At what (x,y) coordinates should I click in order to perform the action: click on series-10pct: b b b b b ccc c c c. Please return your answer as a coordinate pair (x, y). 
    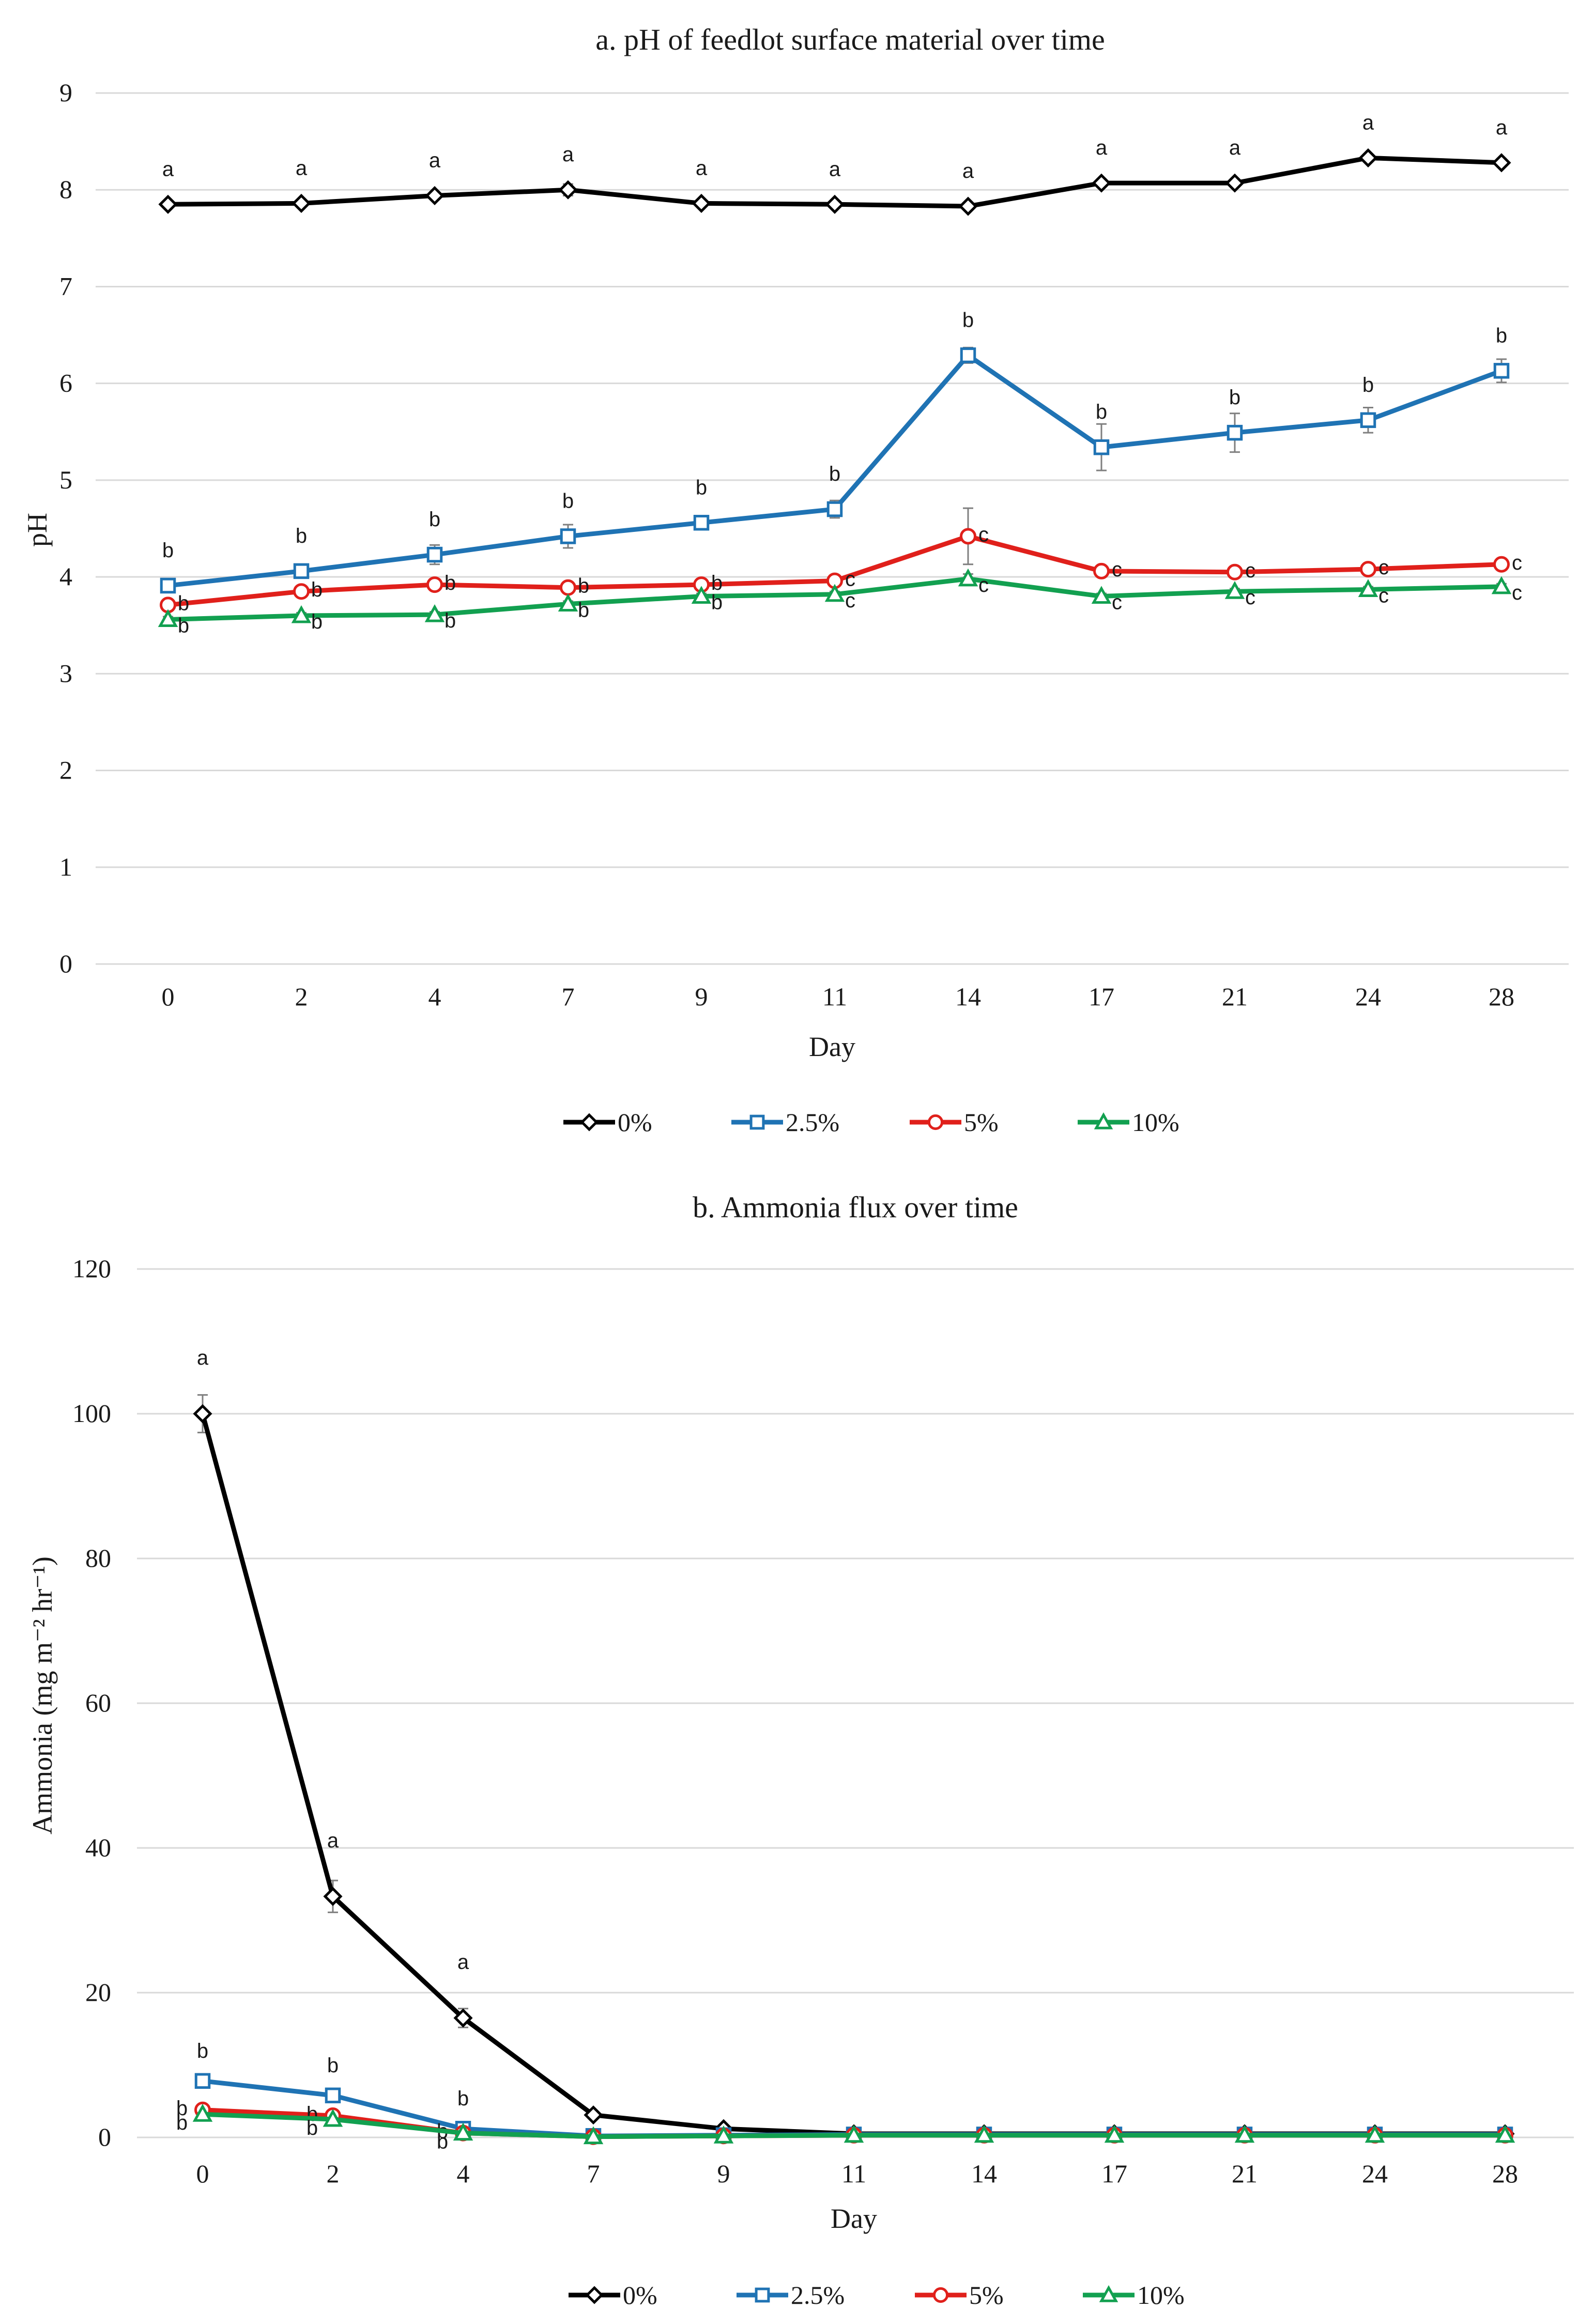
    Looking at the image, I should click on (840, 602).